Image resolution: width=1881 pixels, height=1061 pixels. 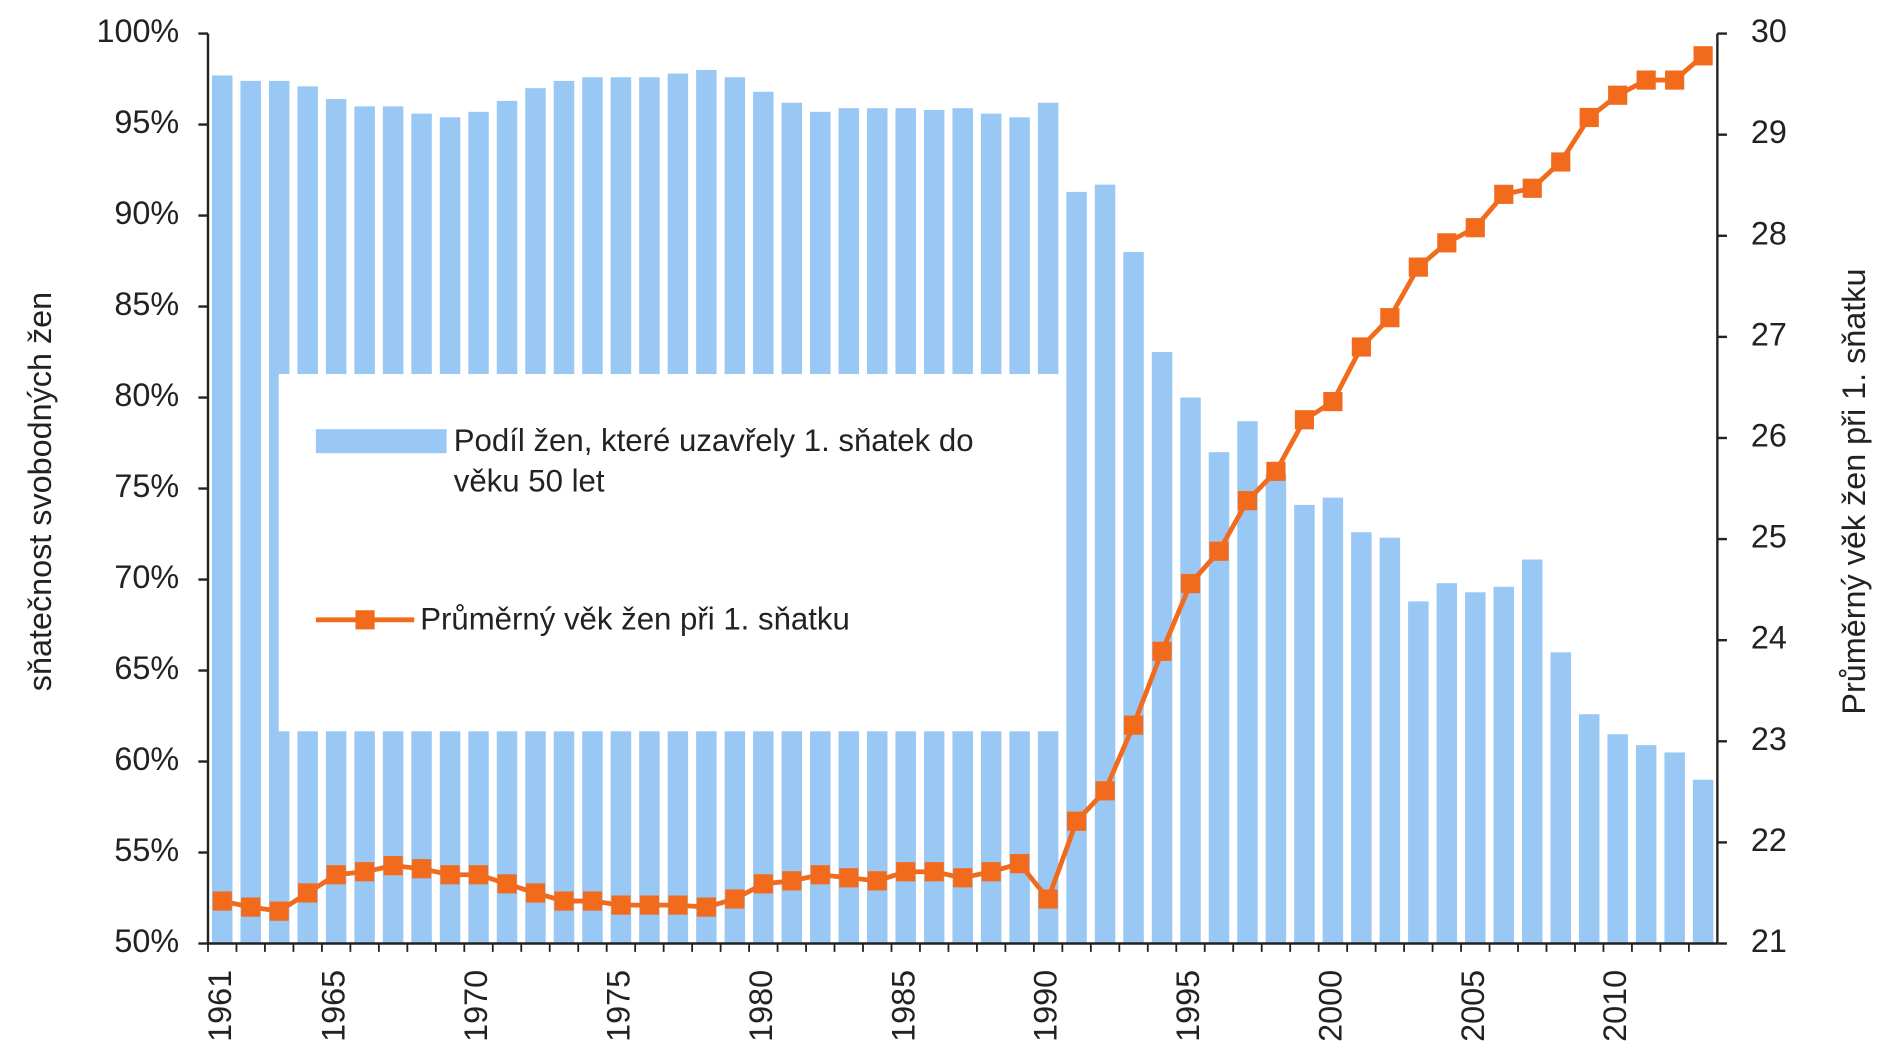 I want to click on x-tick-label: 1961, so click(x=220, y=1006).